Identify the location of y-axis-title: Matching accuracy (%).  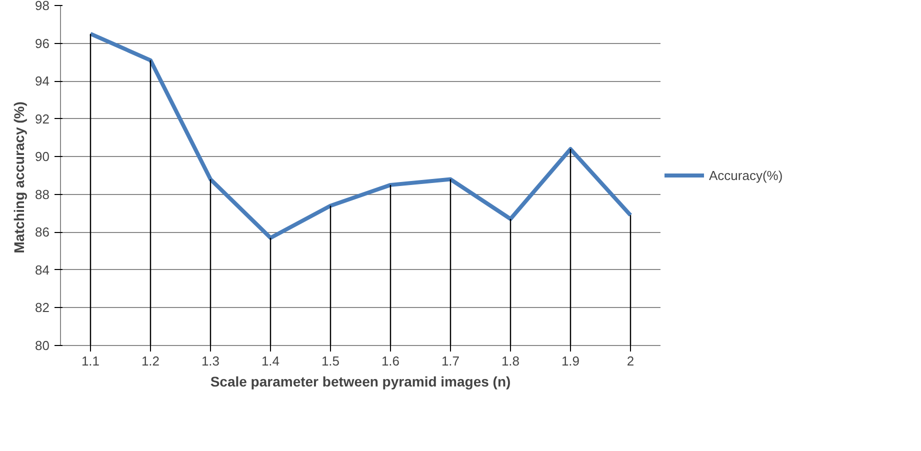
(19, 178).